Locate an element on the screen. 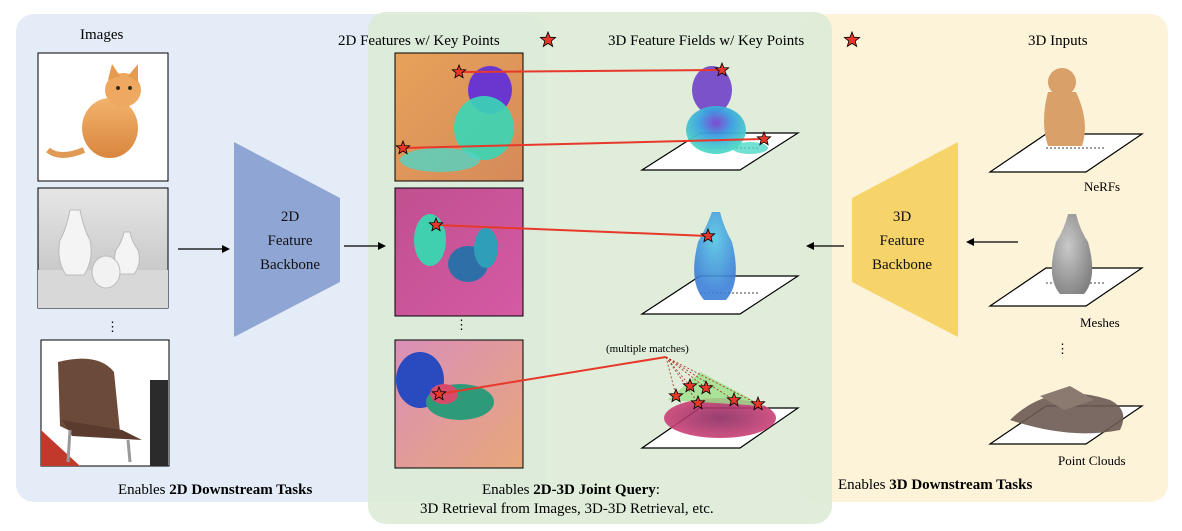 This screenshot has width=1182, height=531. match-line-vase is located at coordinates (572, 230).